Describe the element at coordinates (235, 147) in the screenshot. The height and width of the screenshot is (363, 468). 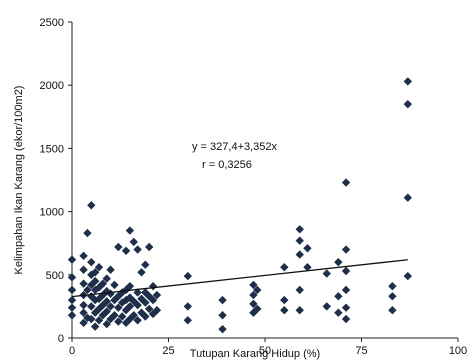
I see `equation-label: y = 327,4+3,352x` at that location.